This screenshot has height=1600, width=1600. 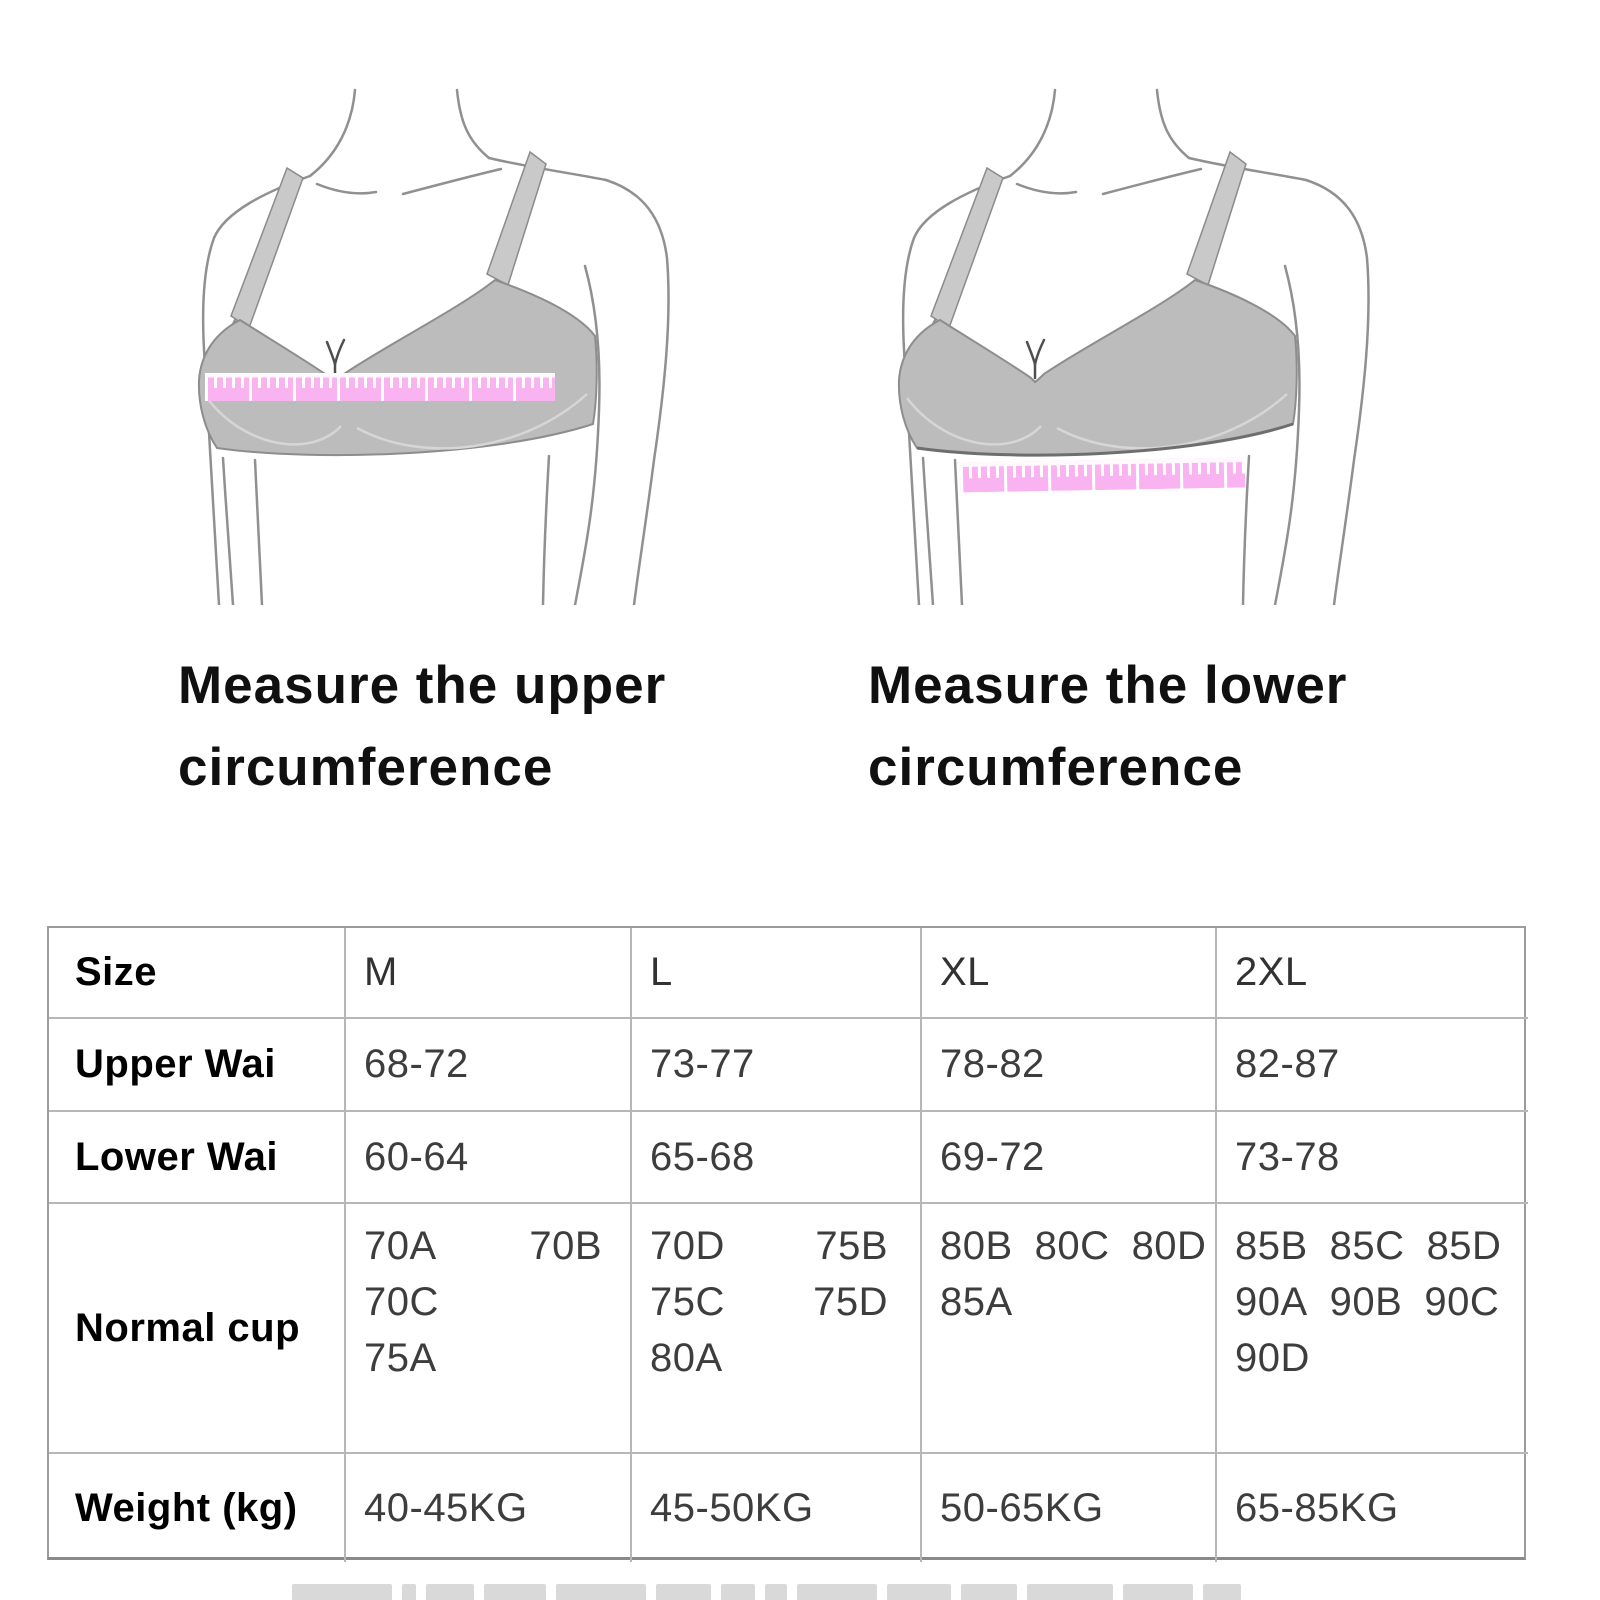 What do you see at coordinates (489, 973) in the screenshot?
I see `table-header-m: M` at bounding box center [489, 973].